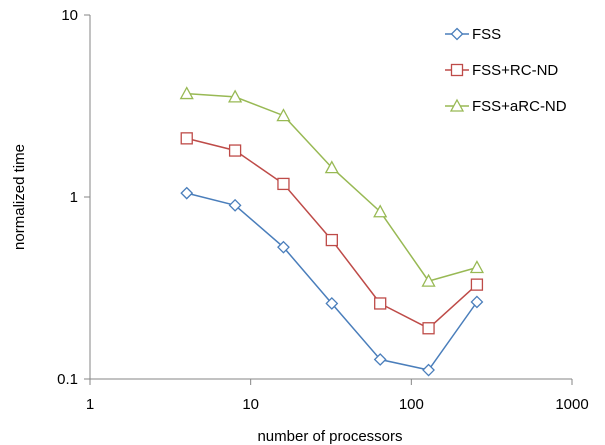  What do you see at coordinates (19, 197) in the screenshot?
I see `y-axis-title: normalized time` at bounding box center [19, 197].